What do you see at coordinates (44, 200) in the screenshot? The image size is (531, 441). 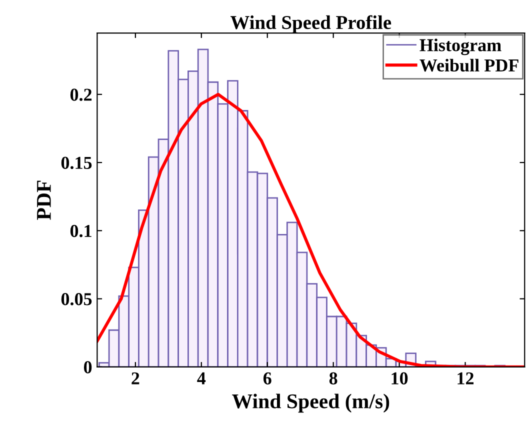 I see `y-axis-title: PDF` at bounding box center [44, 200].